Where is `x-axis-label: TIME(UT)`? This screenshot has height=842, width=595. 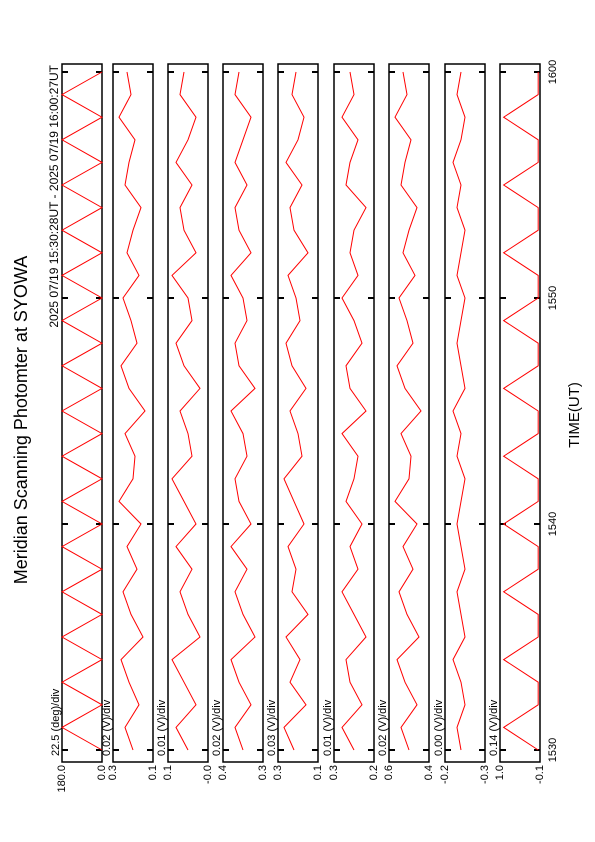 x-axis-label: TIME(UT) is located at coordinates (574, 415).